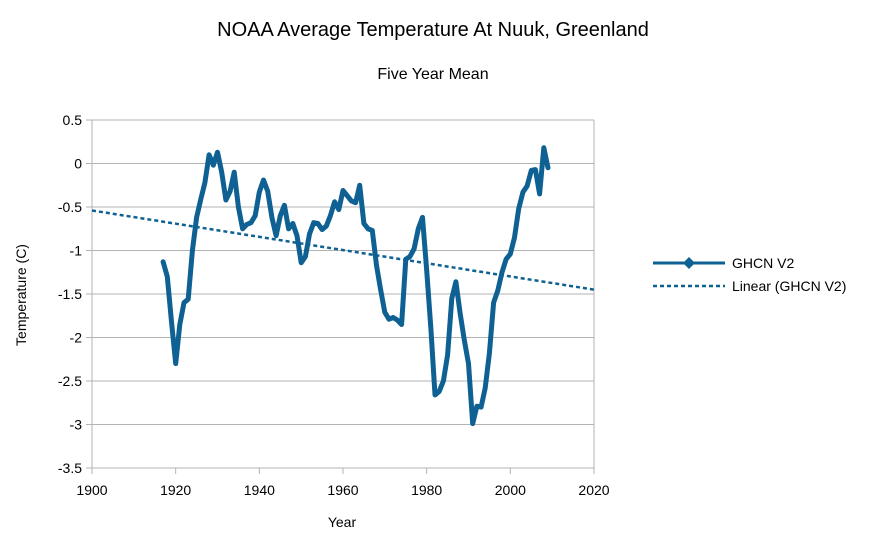 The width and height of the screenshot is (873, 546). I want to click on y-tick-label: -2.5, so click(70, 381).